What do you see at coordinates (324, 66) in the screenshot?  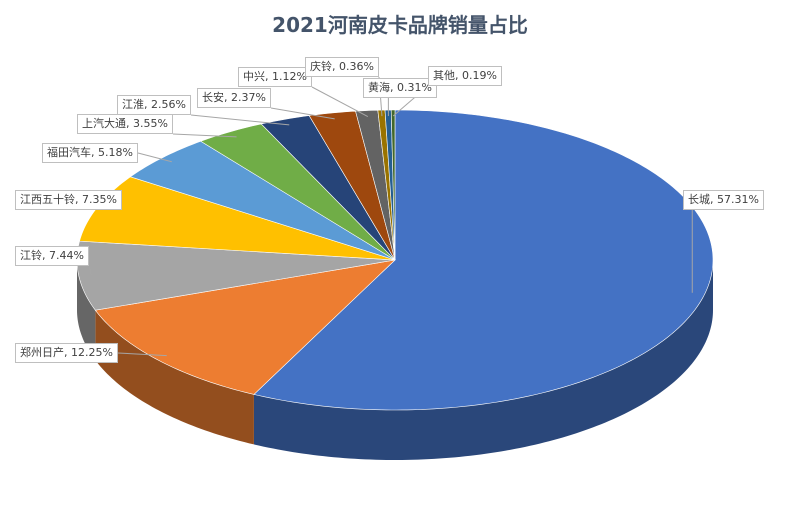 I see `label-category: 庆铃` at bounding box center [324, 66].